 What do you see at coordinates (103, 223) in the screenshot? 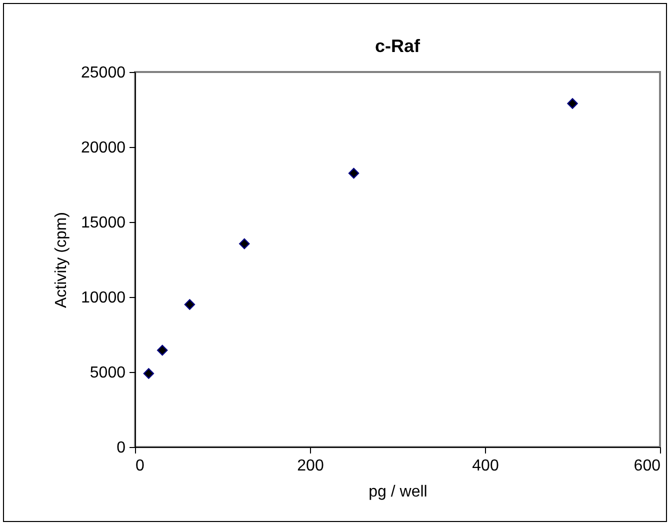
I see `y-tick-label: 15000` at bounding box center [103, 223].